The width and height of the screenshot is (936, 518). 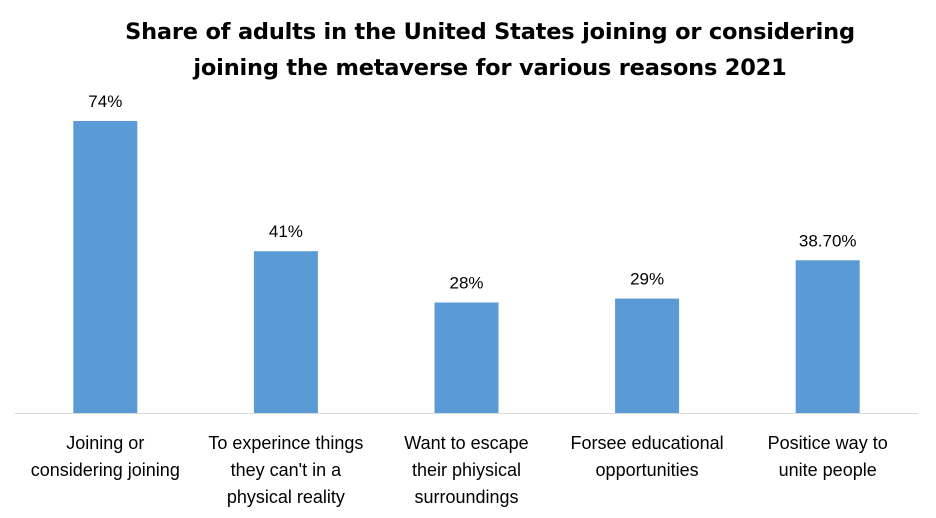 What do you see at coordinates (105, 456) in the screenshot?
I see `x-tick-label-0: Joining or considering joining` at bounding box center [105, 456].